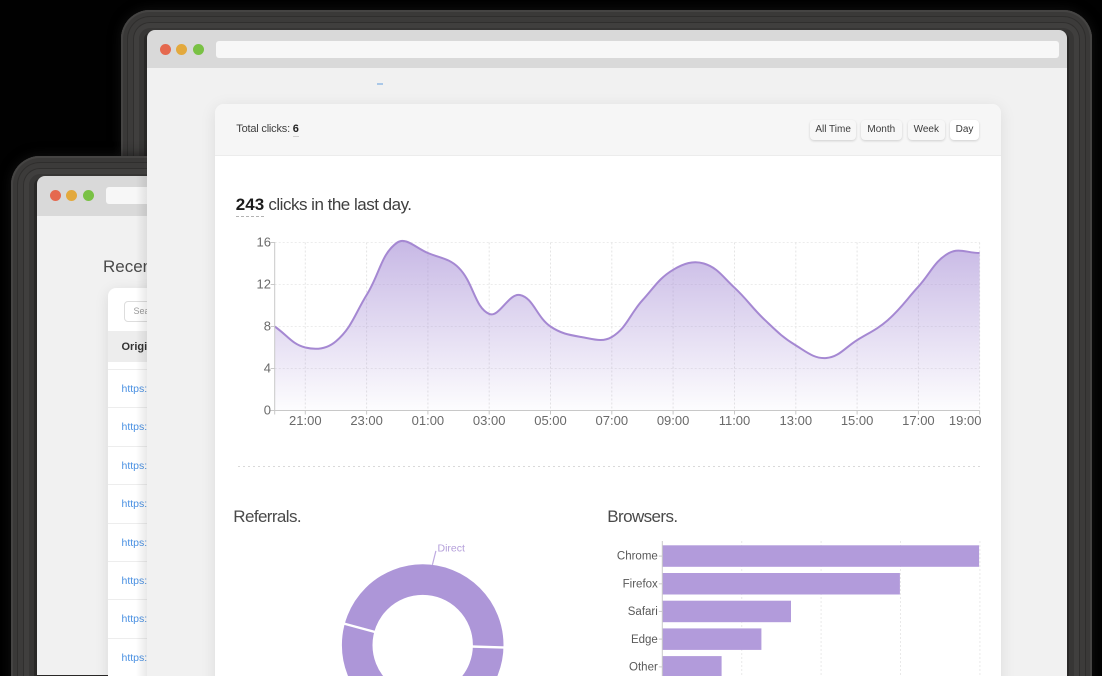 The image size is (1102, 676). I want to click on svg-text: Safari, so click(643, 612).